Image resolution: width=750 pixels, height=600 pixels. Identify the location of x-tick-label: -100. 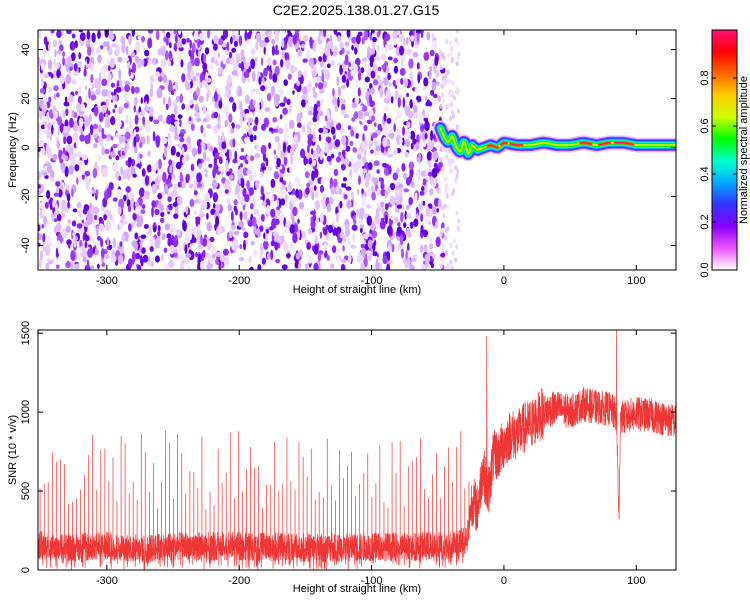
(372, 281).